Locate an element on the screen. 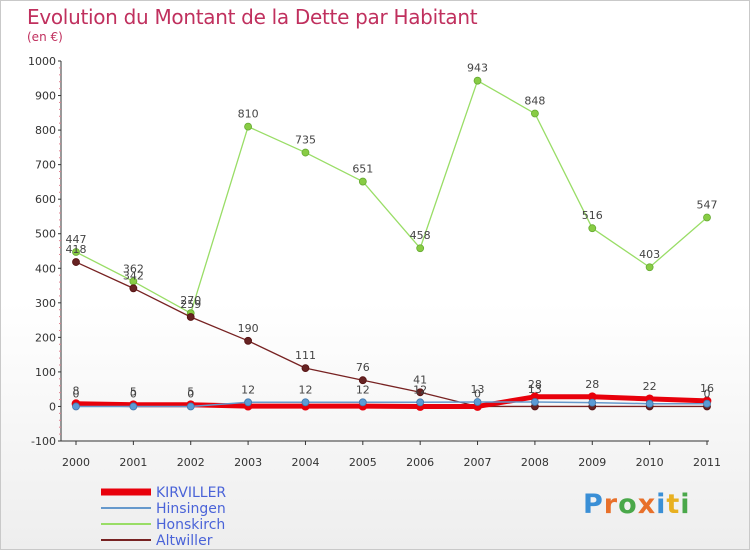 The image size is (750, 550). y-tick-label: 800 is located at coordinates (45, 130).